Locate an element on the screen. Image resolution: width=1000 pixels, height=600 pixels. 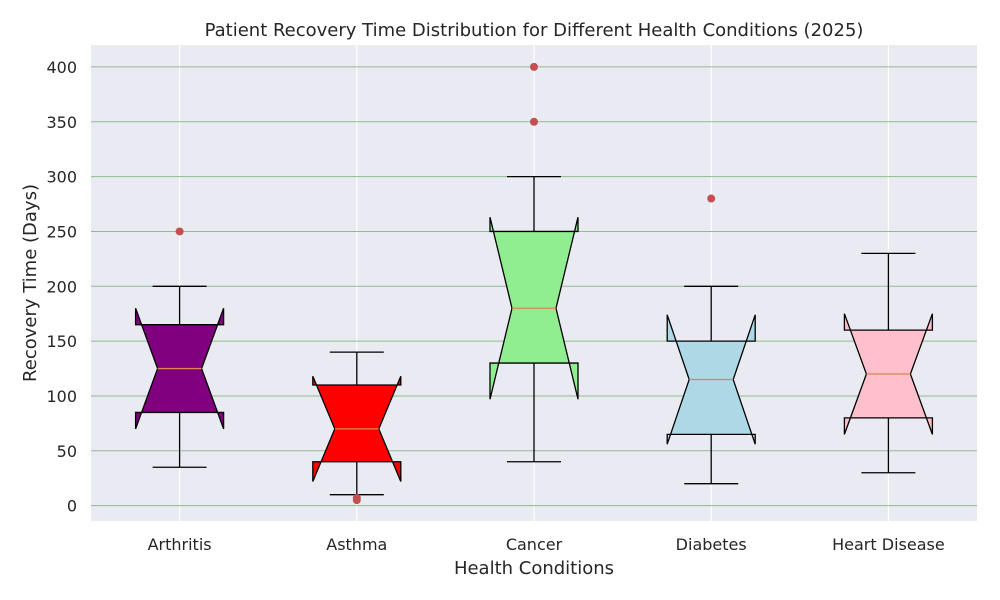
y-tick-label: 350 is located at coordinates (61, 122).